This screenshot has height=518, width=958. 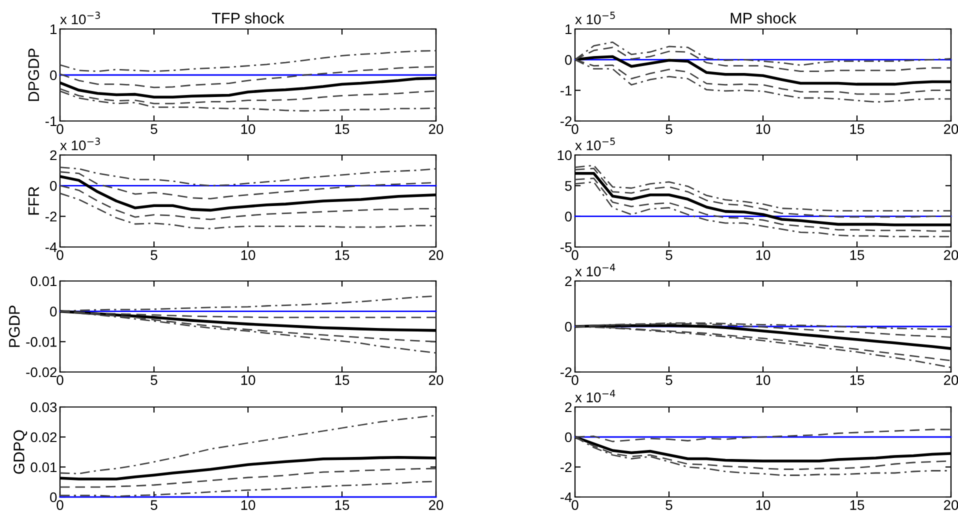 What do you see at coordinates (33, 200) in the screenshot?
I see `y-axis-title: FFR` at bounding box center [33, 200].